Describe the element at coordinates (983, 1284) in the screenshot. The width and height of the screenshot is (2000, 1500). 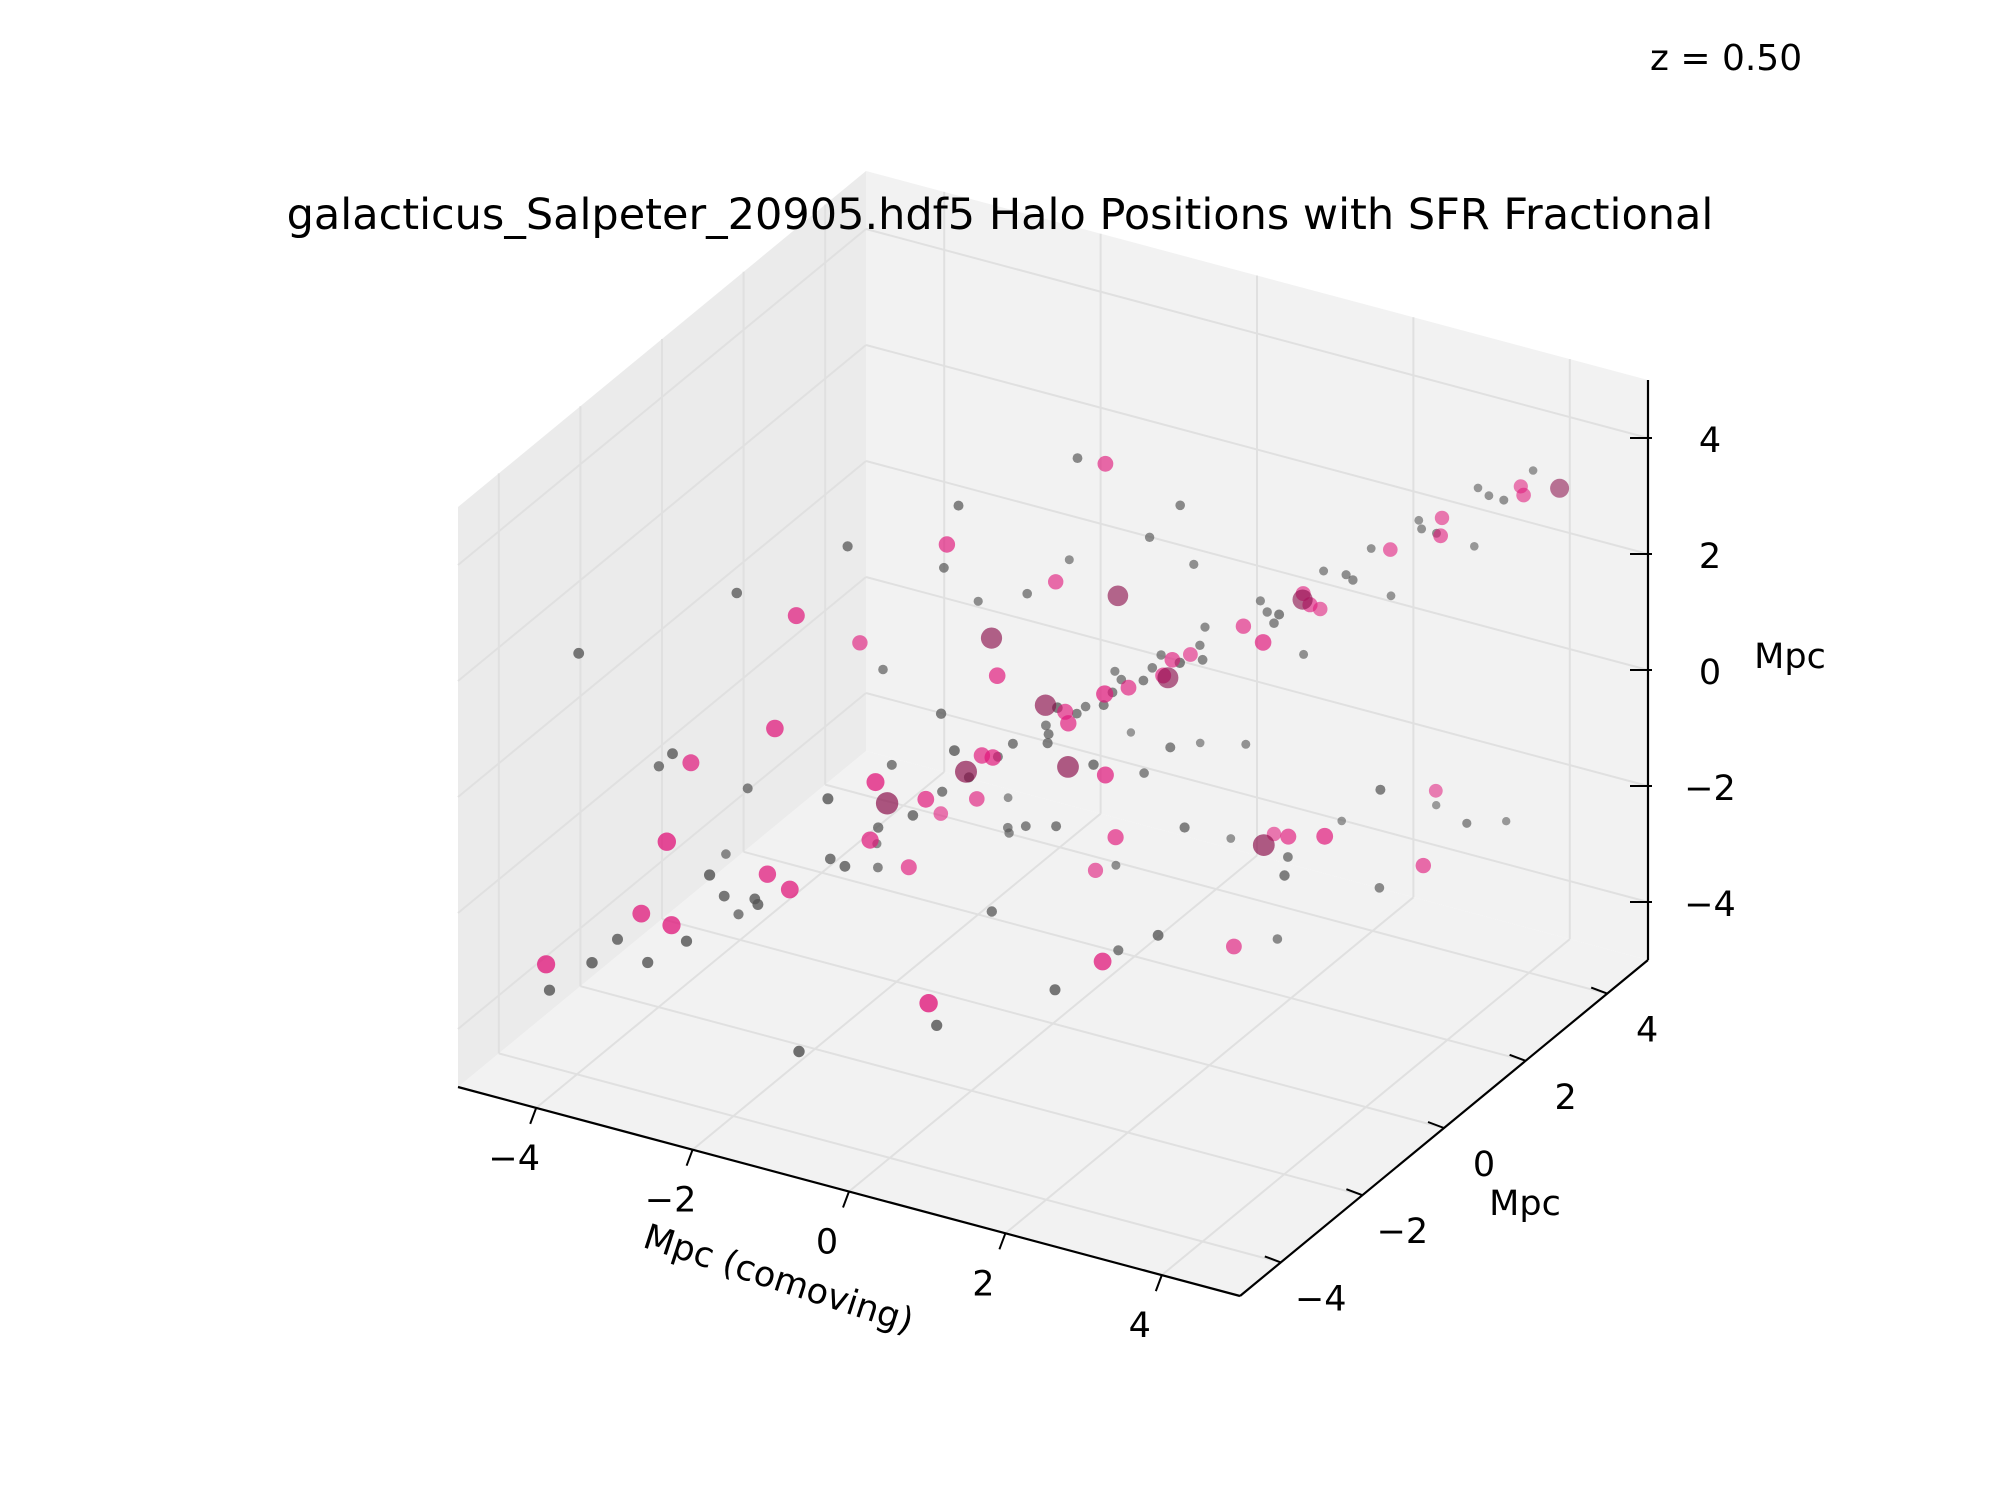
I see `x-tick-label: 2` at that location.